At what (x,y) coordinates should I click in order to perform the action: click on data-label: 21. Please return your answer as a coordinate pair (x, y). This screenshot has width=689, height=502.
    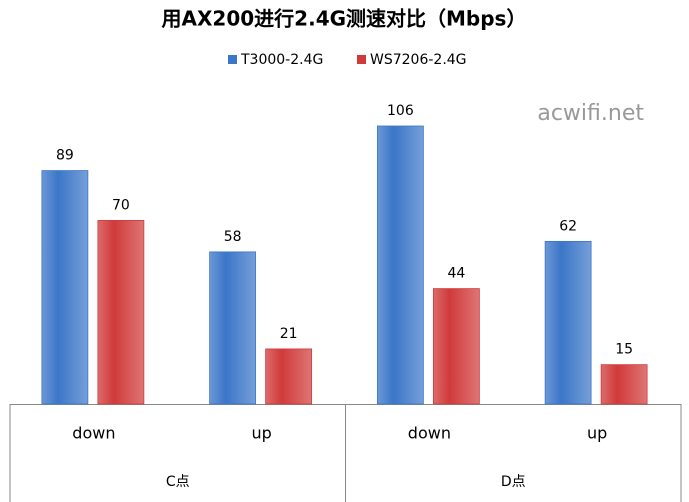
    Looking at the image, I should click on (289, 334).